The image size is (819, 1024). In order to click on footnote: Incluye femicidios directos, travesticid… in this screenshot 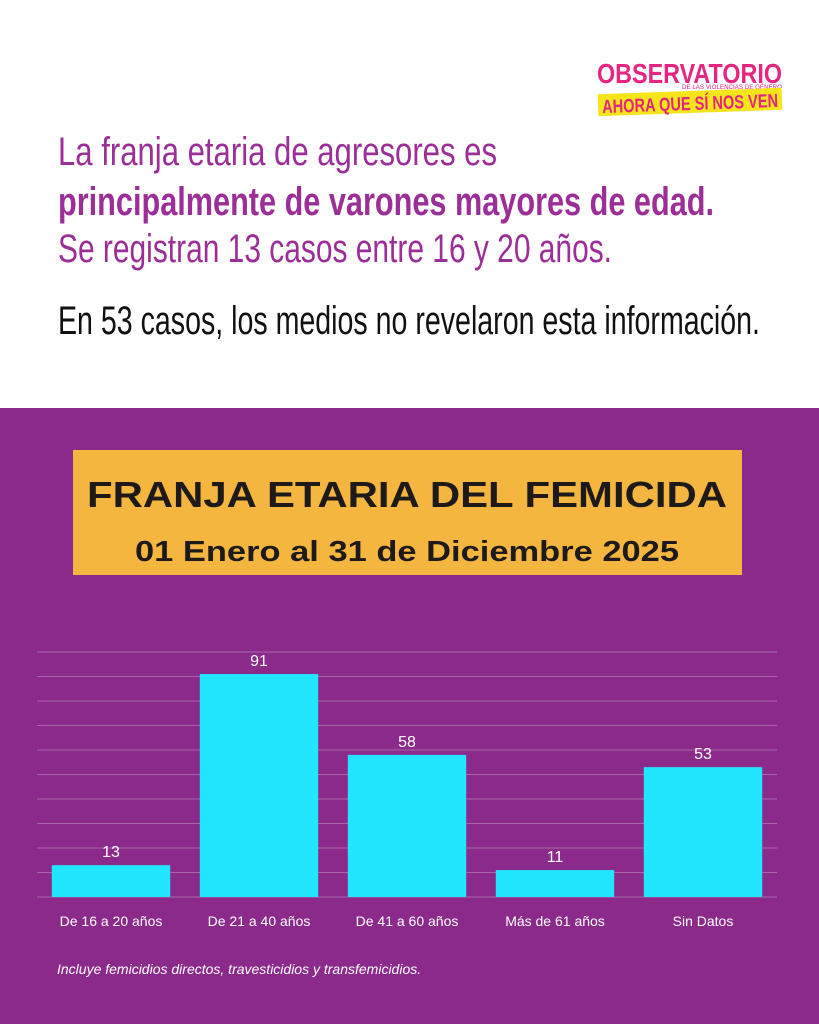, I will do `click(239, 969)`.